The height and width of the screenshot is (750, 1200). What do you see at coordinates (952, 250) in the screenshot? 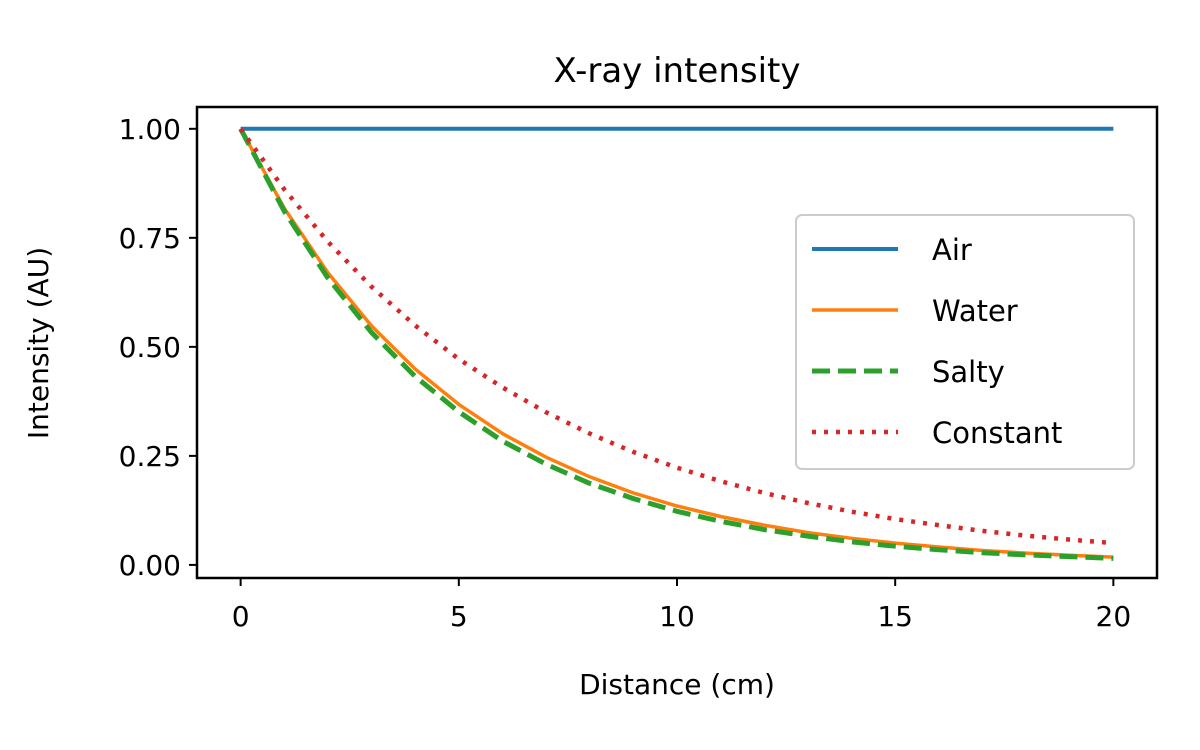
I see `legend-label-air: Air` at bounding box center [952, 250].